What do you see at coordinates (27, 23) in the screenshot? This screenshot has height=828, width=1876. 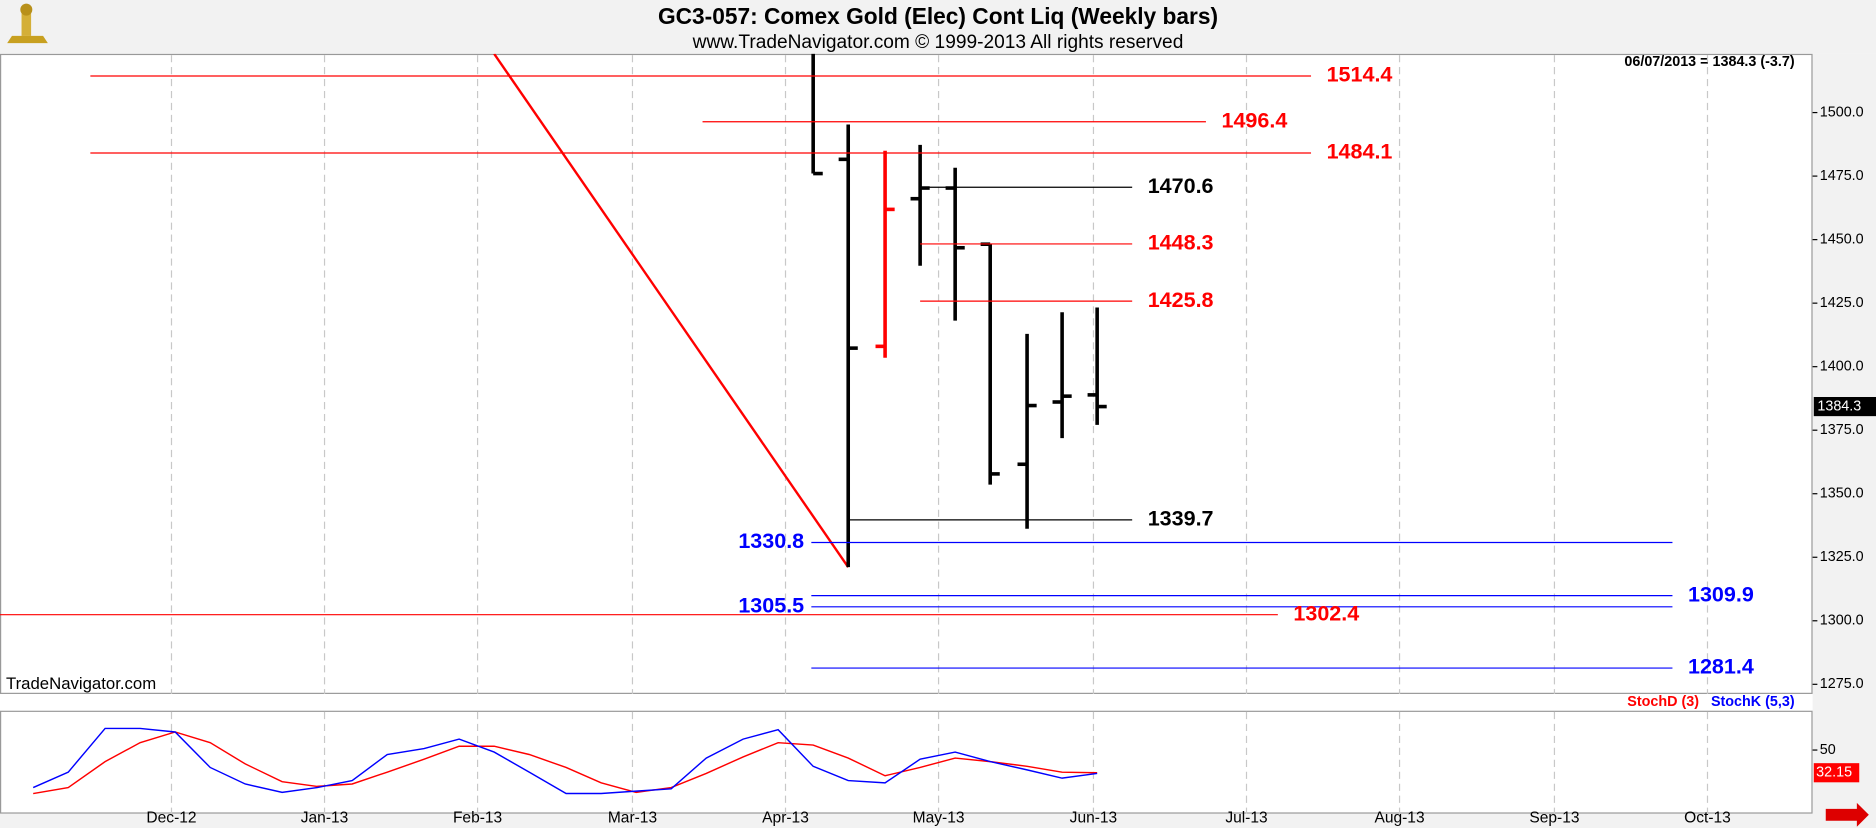 I see `logo` at bounding box center [27, 23].